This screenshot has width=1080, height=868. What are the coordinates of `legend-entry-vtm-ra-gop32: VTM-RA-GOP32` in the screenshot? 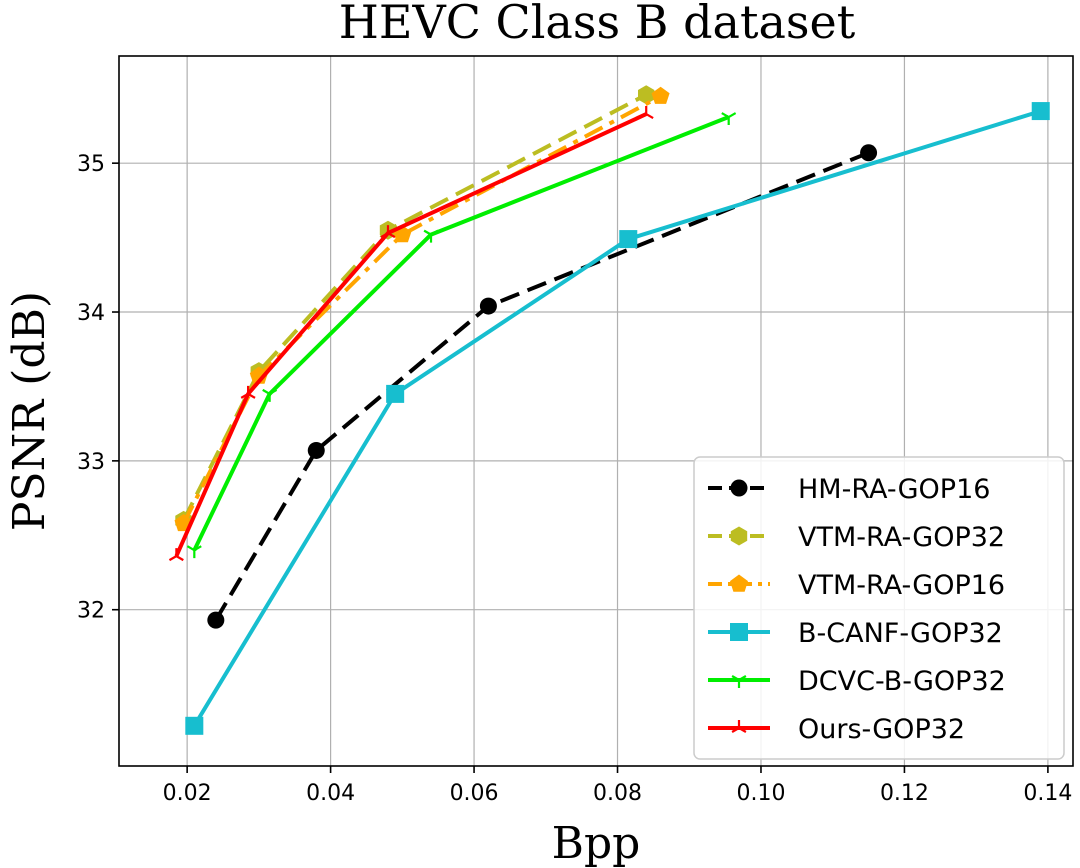 It's located at (856, 537).